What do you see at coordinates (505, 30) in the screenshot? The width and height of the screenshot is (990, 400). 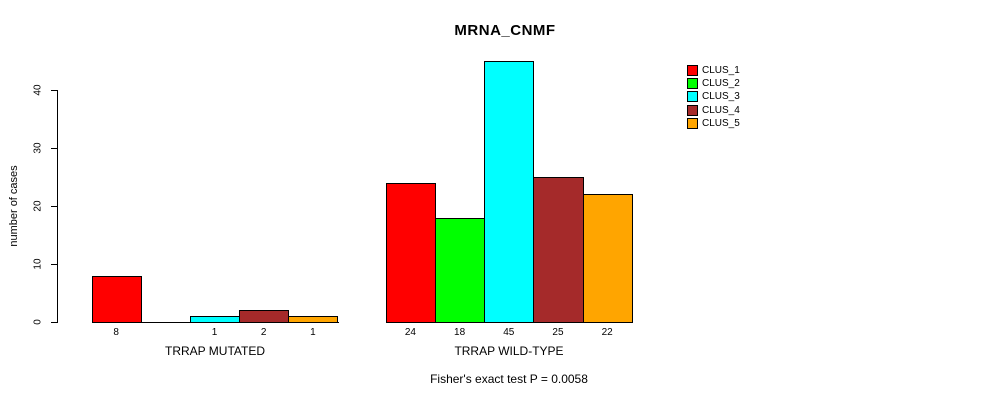 I see `chart-title: MRNA_CNMF` at bounding box center [505, 30].